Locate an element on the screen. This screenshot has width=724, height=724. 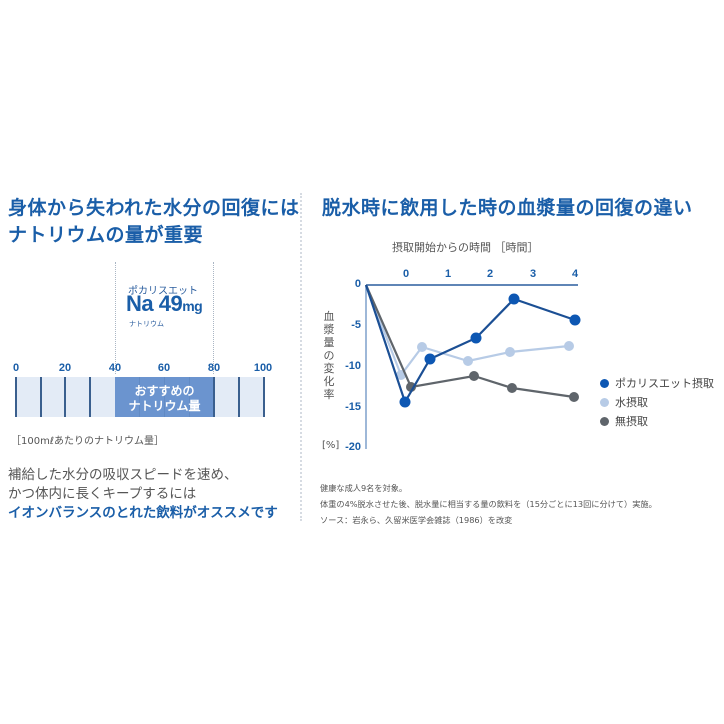
bar-tick: 20 is located at coordinates (65, 368).